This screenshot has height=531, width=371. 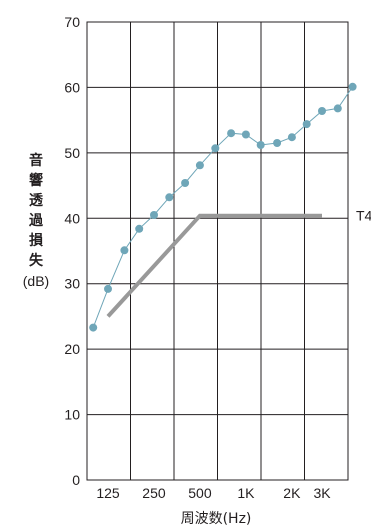 What do you see at coordinates (36, 260) in the screenshot?
I see `y-axis-label-char: 失` at bounding box center [36, 260].